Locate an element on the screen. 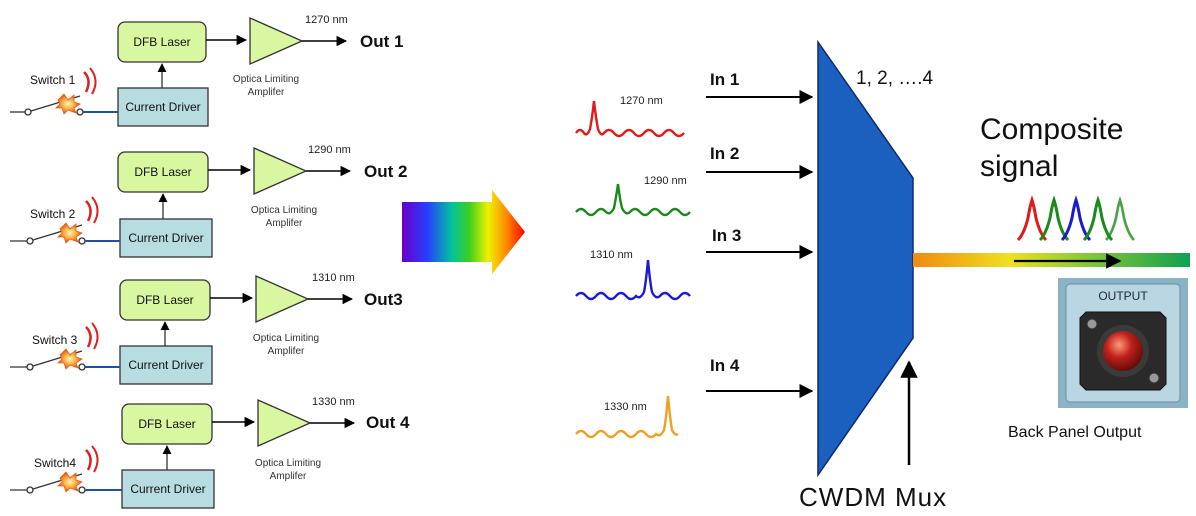 The width and height of the screenshot is (1196, 516). mux-channels-label: 1, 2, ….4 is located at coordinates (895, 78).